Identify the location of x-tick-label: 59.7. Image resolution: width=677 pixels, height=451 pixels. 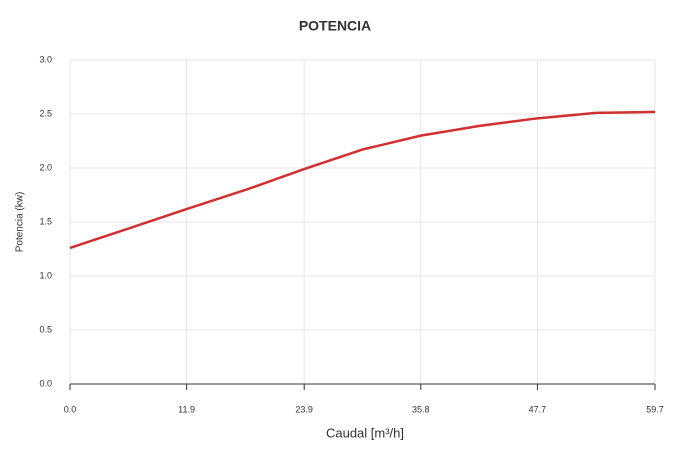
(655, 409).